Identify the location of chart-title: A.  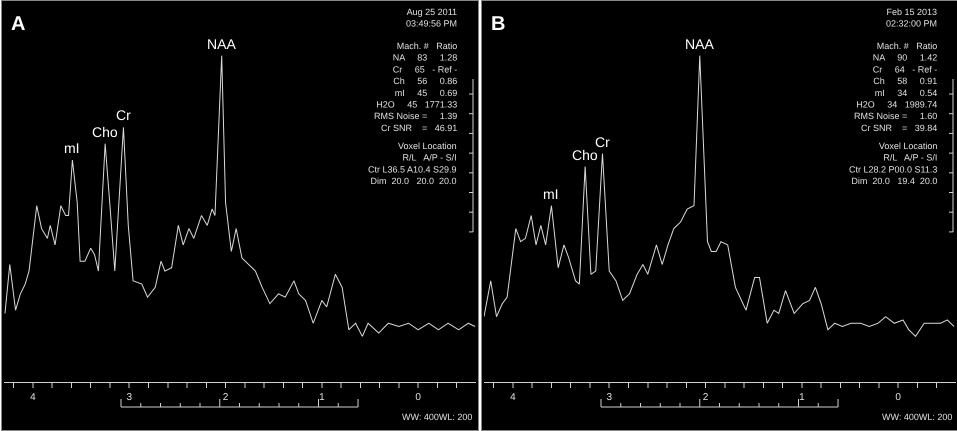
(18, 24).